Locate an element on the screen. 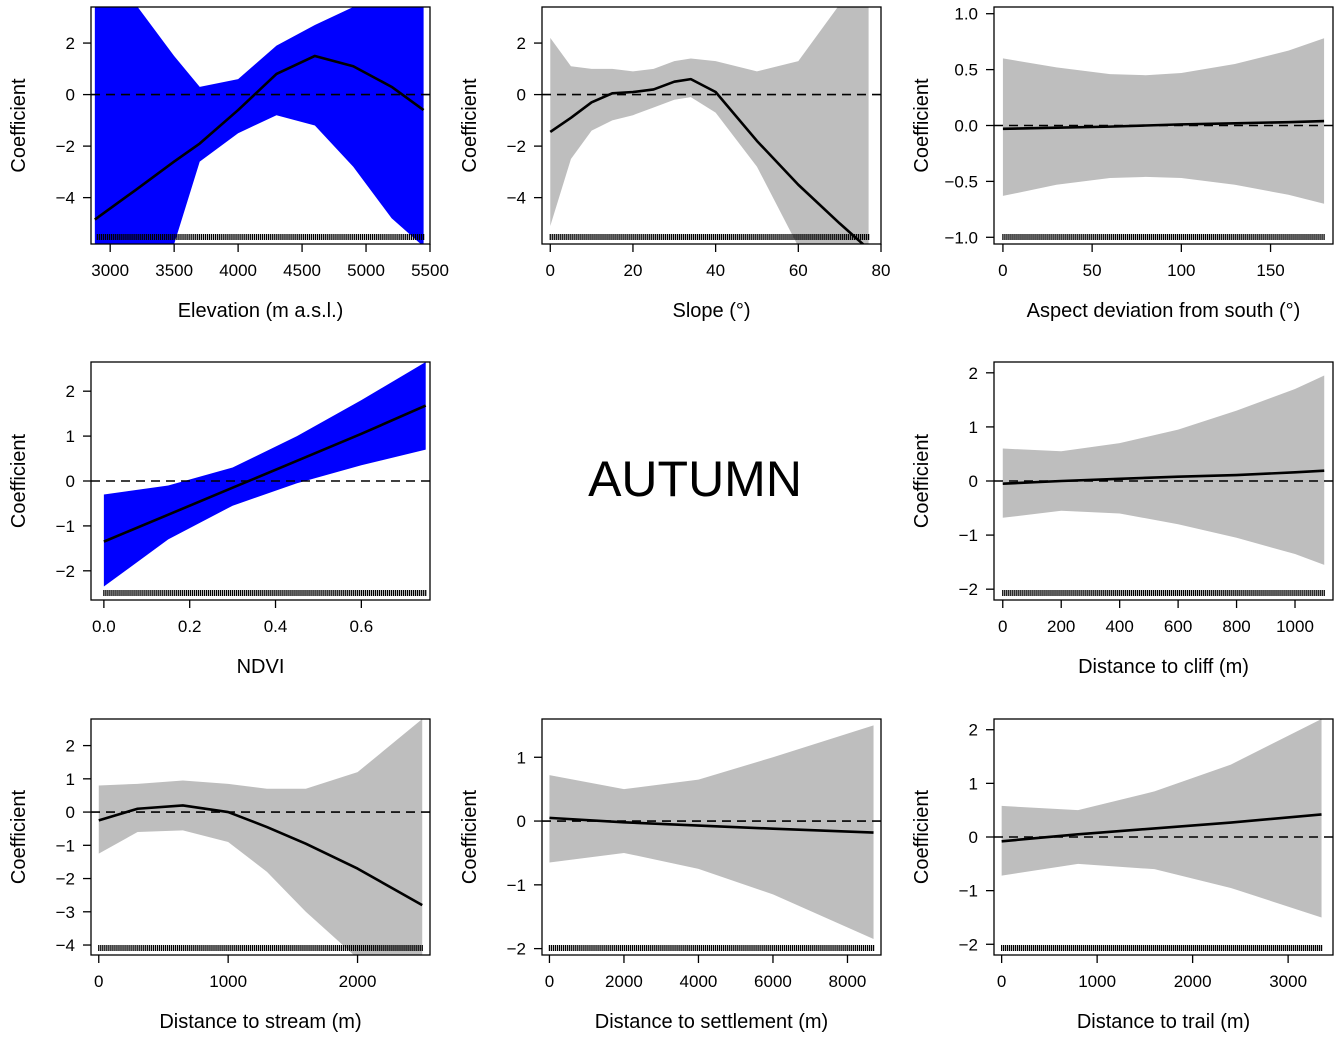 The image size is (1338, 1040). x-axis-title: Elevation (m a.s.l.) is located at coordinates (261, 311).